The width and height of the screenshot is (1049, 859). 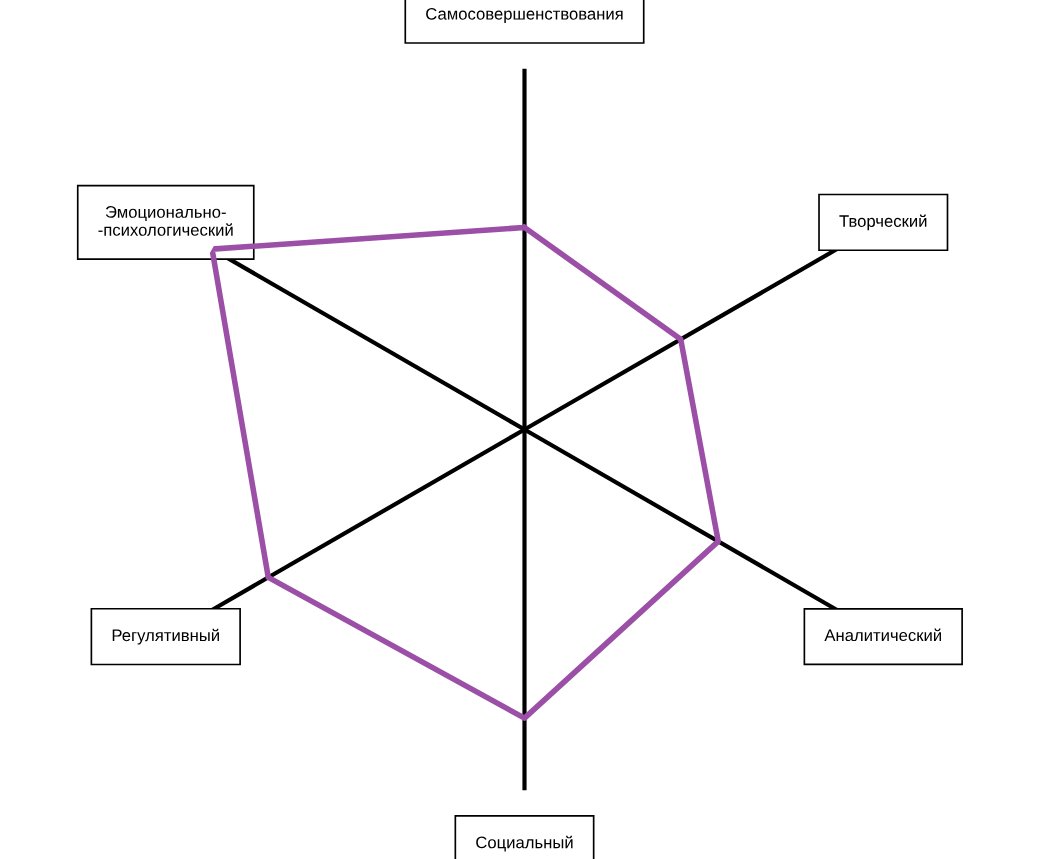 I want to click on spoke-label: Творческий, so click(x=883, y=222).